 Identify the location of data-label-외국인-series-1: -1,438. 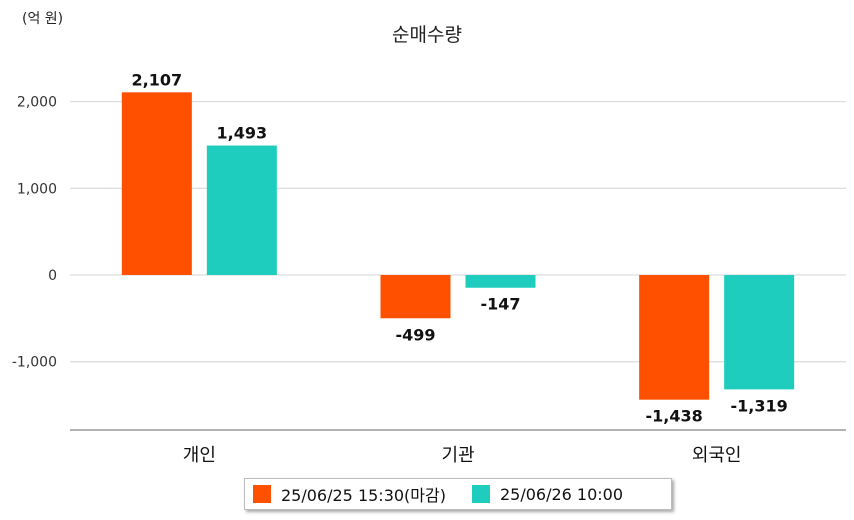
(674, 416).